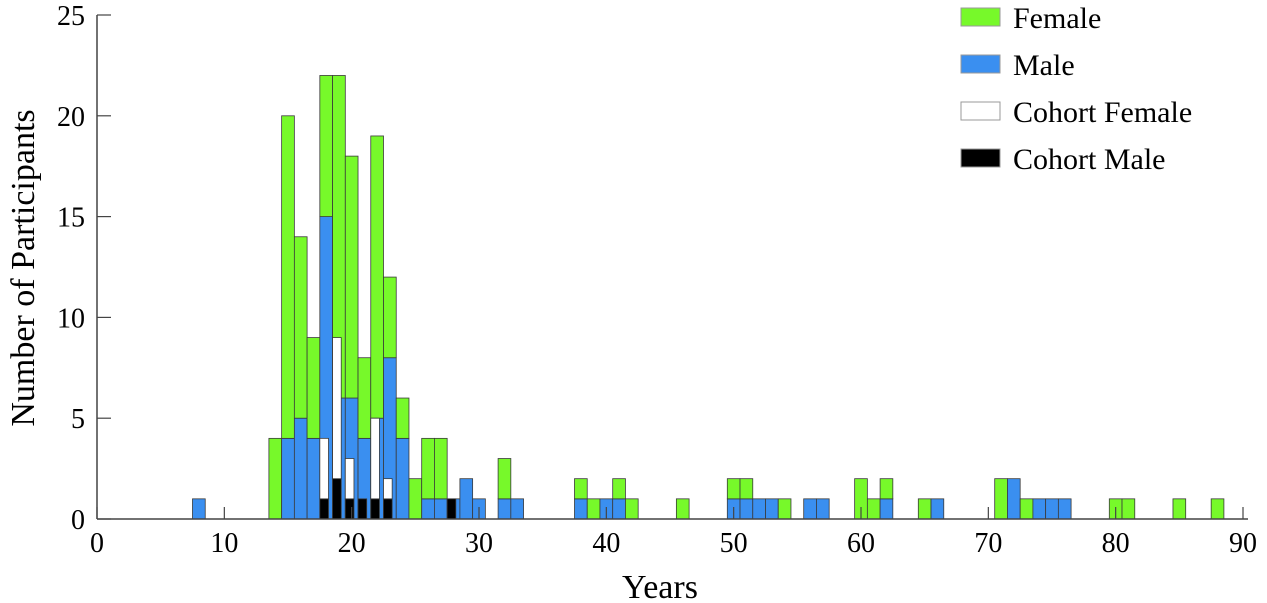 The image size is (1267, 603). I want to click on x-axis-title: Years, so click(660, 586).